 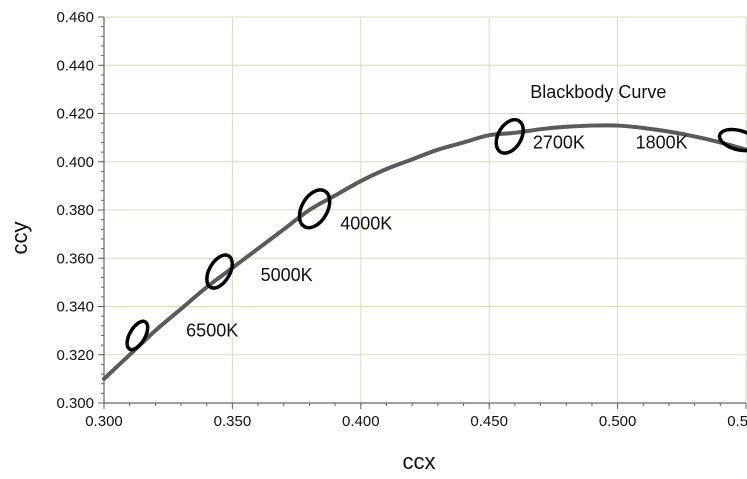 What do you see at coordinates (559, 142) in the screenshot?
I see `cct-label-2700K: 2700K` at bounding box center [559, 142].